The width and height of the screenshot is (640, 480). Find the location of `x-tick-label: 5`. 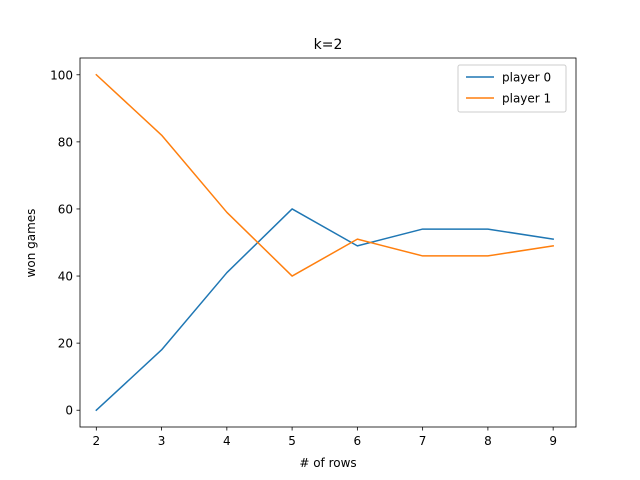

x-tick-label: 5 is located at coordinates (292, 441).